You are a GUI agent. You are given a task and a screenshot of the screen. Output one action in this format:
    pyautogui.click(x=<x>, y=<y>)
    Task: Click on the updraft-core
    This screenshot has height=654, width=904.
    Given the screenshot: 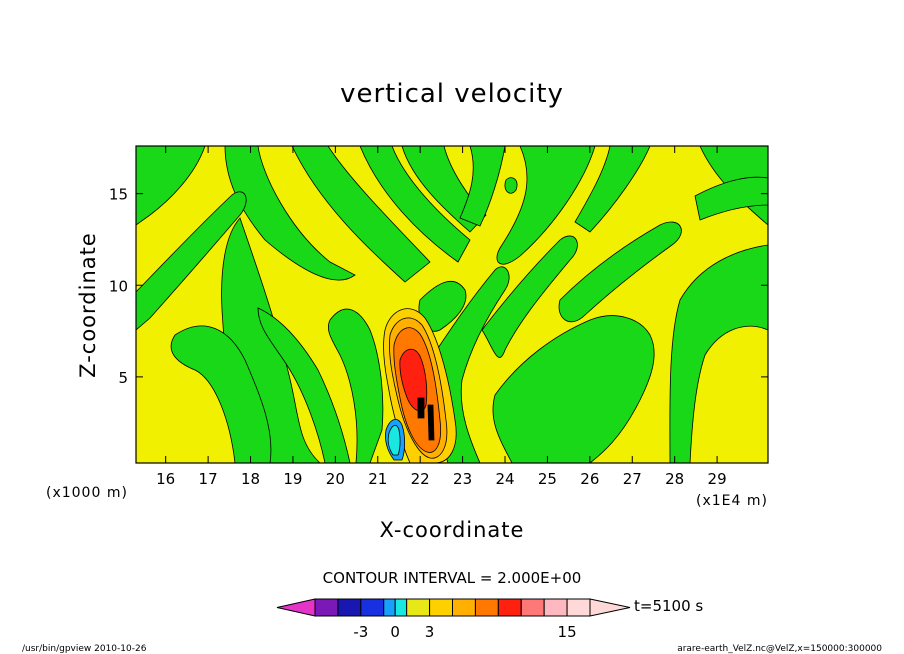 What is the action you would take?
    pyautogui.click(x=420, y=385)
    